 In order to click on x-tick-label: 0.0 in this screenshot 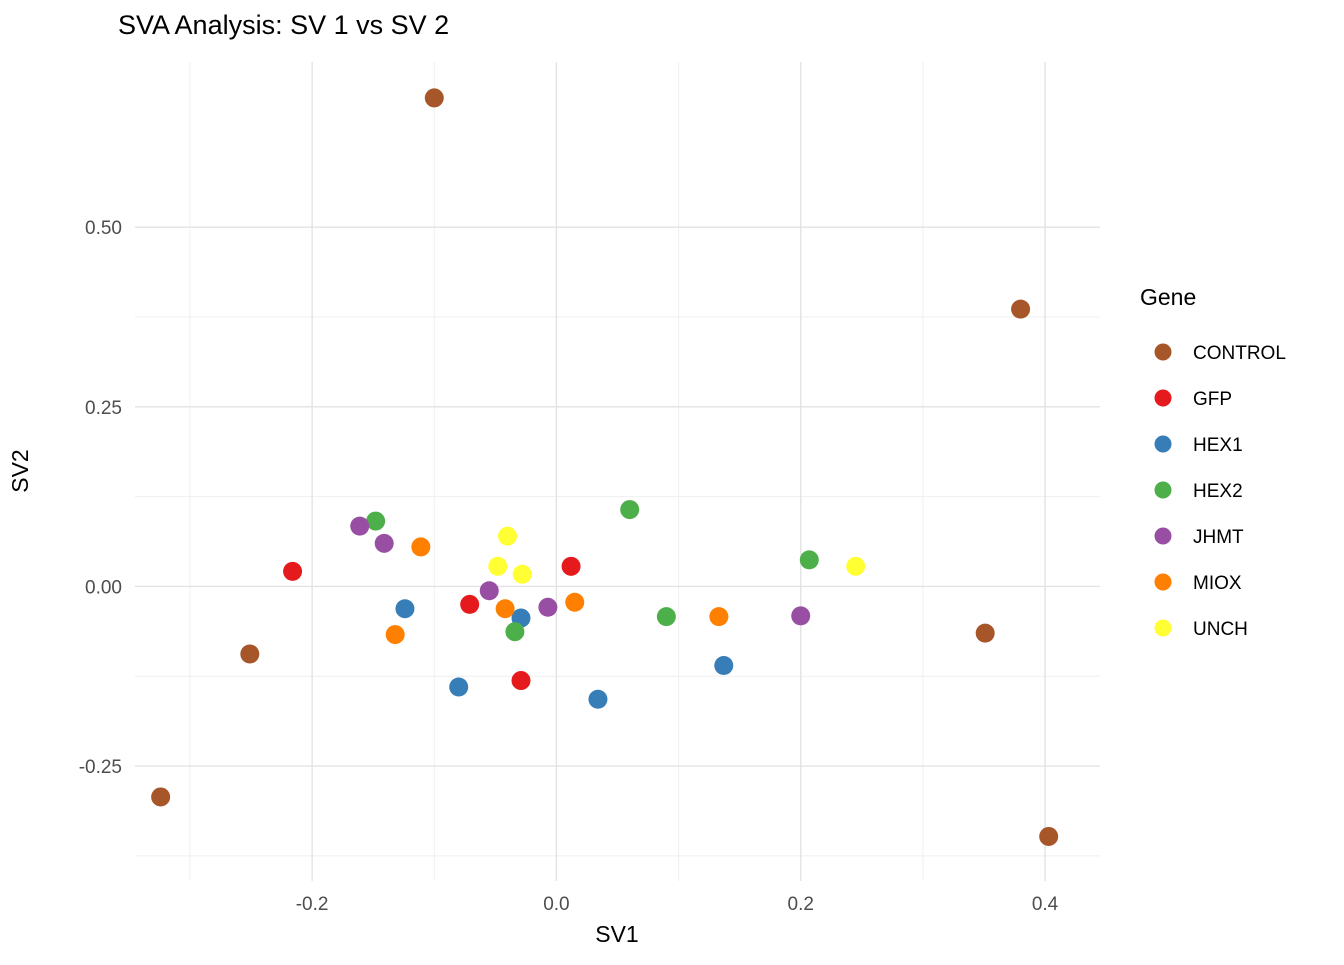, I will do `click(556, 904)`.